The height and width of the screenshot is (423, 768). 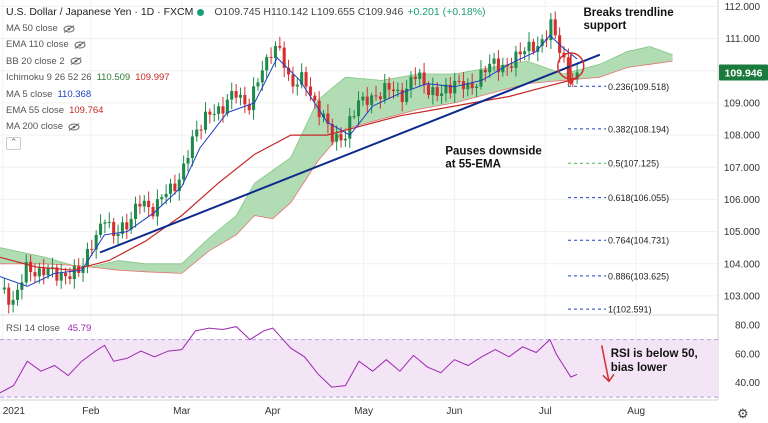 What do you see at coordinates (79, 328) in the screenshot?
I see `rsi-value: 45.79` at bounding box center [79, 328].